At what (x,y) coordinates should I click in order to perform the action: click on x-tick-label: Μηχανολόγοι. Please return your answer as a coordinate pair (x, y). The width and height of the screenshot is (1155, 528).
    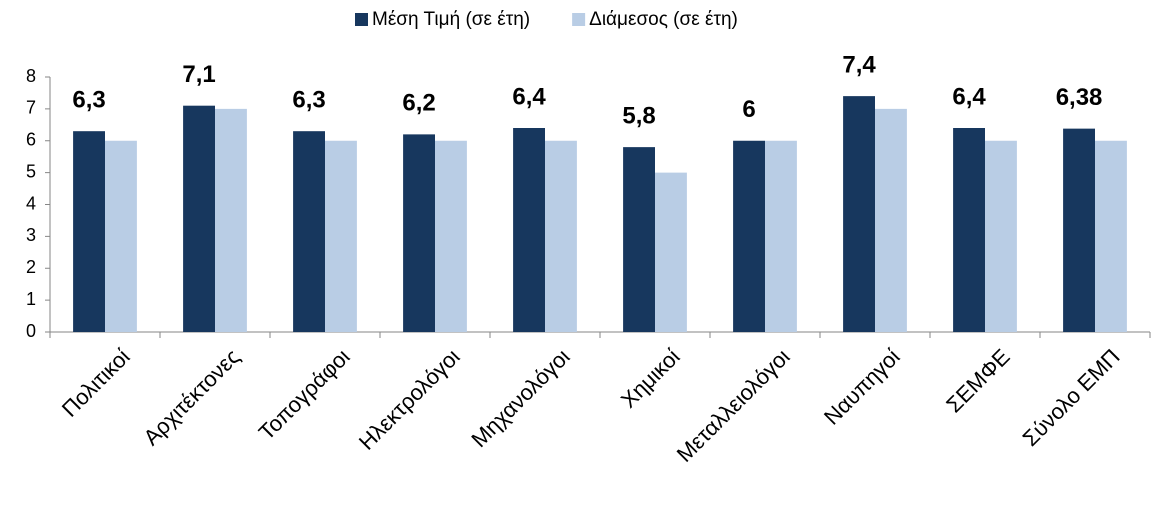
    Looking at the image, I should click on (520, 398).